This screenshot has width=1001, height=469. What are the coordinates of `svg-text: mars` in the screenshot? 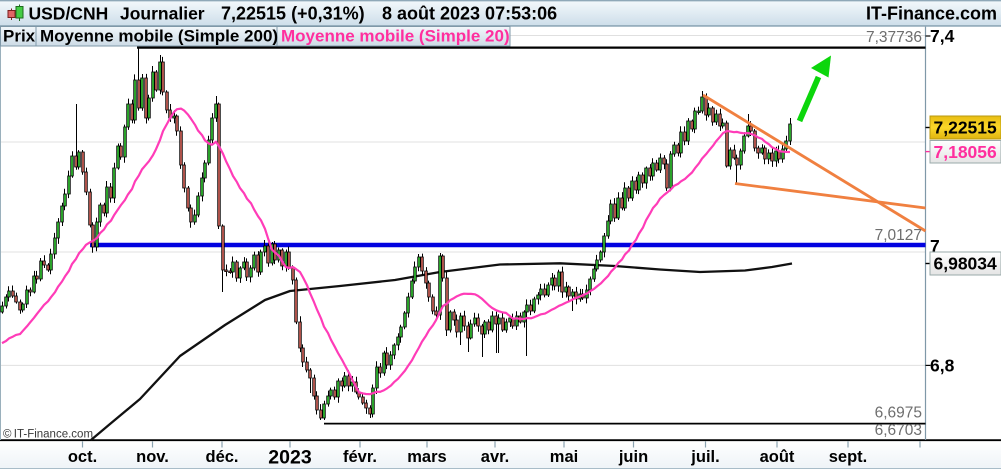 It's located at (426, 457).